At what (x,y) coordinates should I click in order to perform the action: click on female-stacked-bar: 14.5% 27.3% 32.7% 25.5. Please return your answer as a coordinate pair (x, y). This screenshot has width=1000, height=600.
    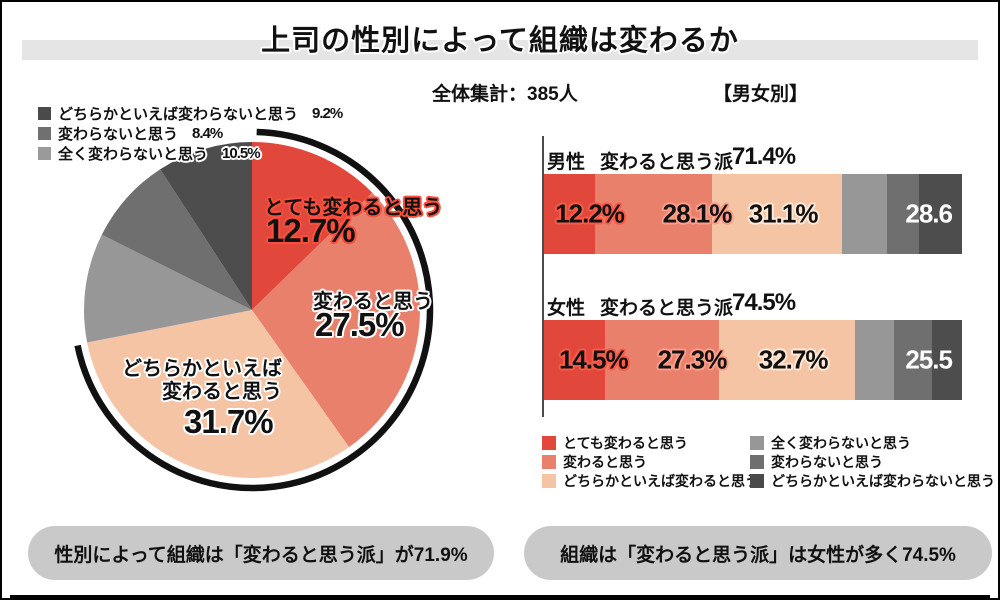
    Looking at the image, I should click on (753, 360).